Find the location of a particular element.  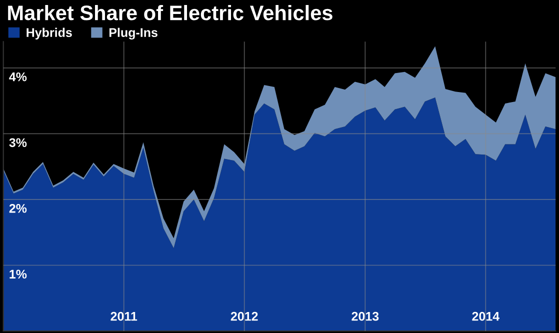

x-tick-label: 2013 is located at coordinates (365, 316).